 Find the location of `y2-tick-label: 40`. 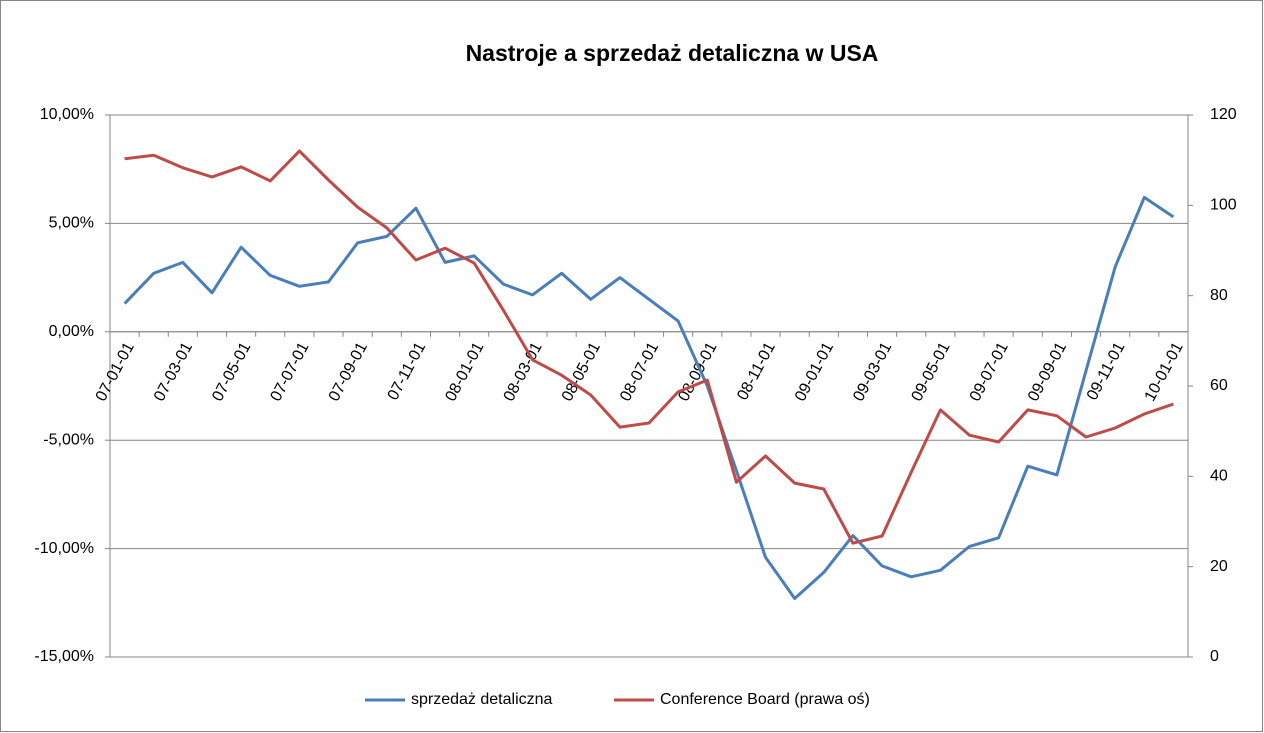

y2-tick-label: 40 is located at coordinates (1219, 476).